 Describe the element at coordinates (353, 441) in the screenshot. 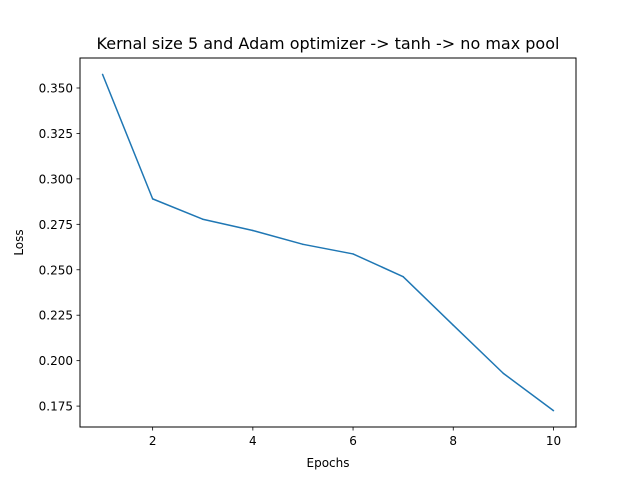

I see `x-tick-label: 6` at that location.